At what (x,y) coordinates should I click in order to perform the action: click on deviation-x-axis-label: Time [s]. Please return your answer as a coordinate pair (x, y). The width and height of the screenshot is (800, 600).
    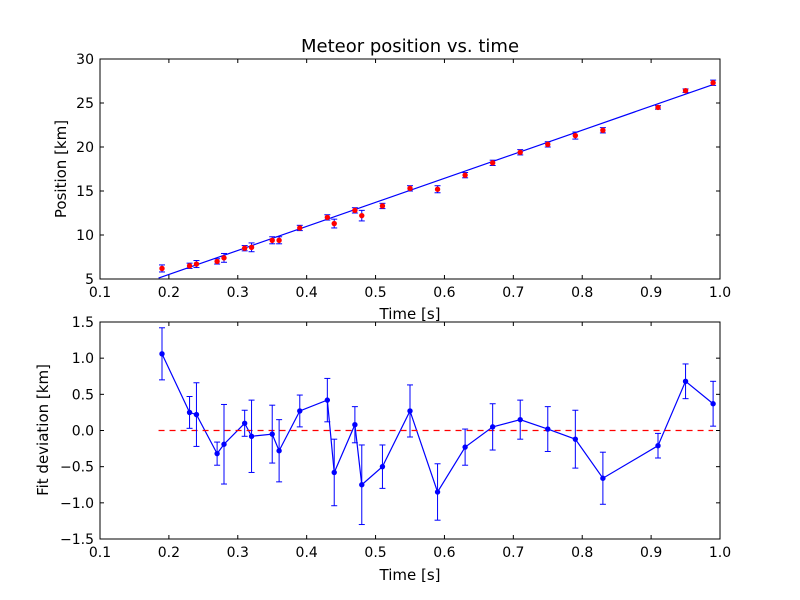
    Looking at the image, I should click on (410, 575).